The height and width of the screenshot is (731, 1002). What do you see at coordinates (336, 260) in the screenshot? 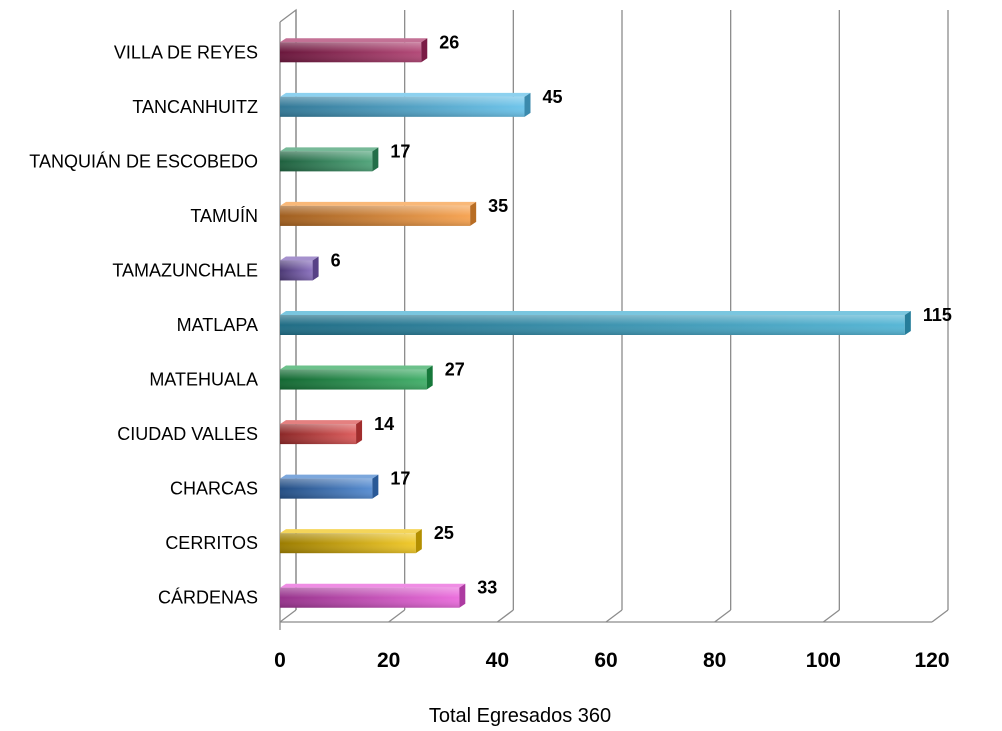
I see `value-label: 6` at bounding box center [336, 260].